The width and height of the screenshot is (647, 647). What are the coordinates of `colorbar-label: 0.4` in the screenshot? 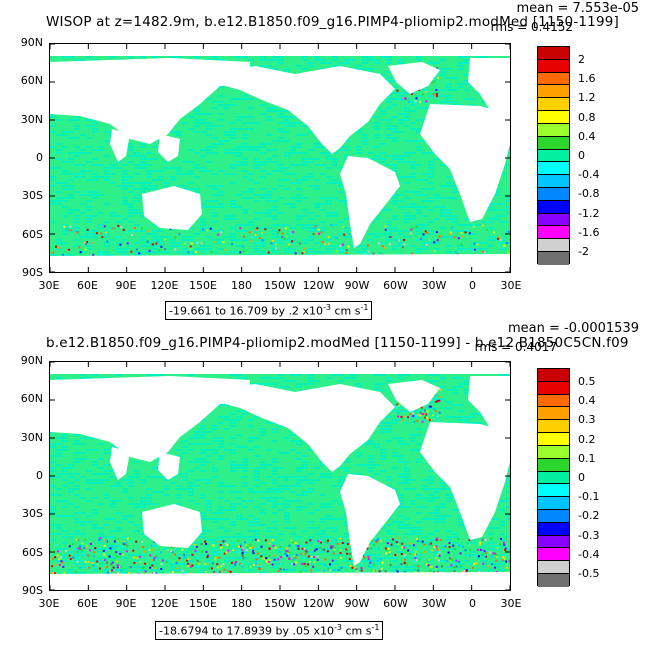 It's located at (587, 136).